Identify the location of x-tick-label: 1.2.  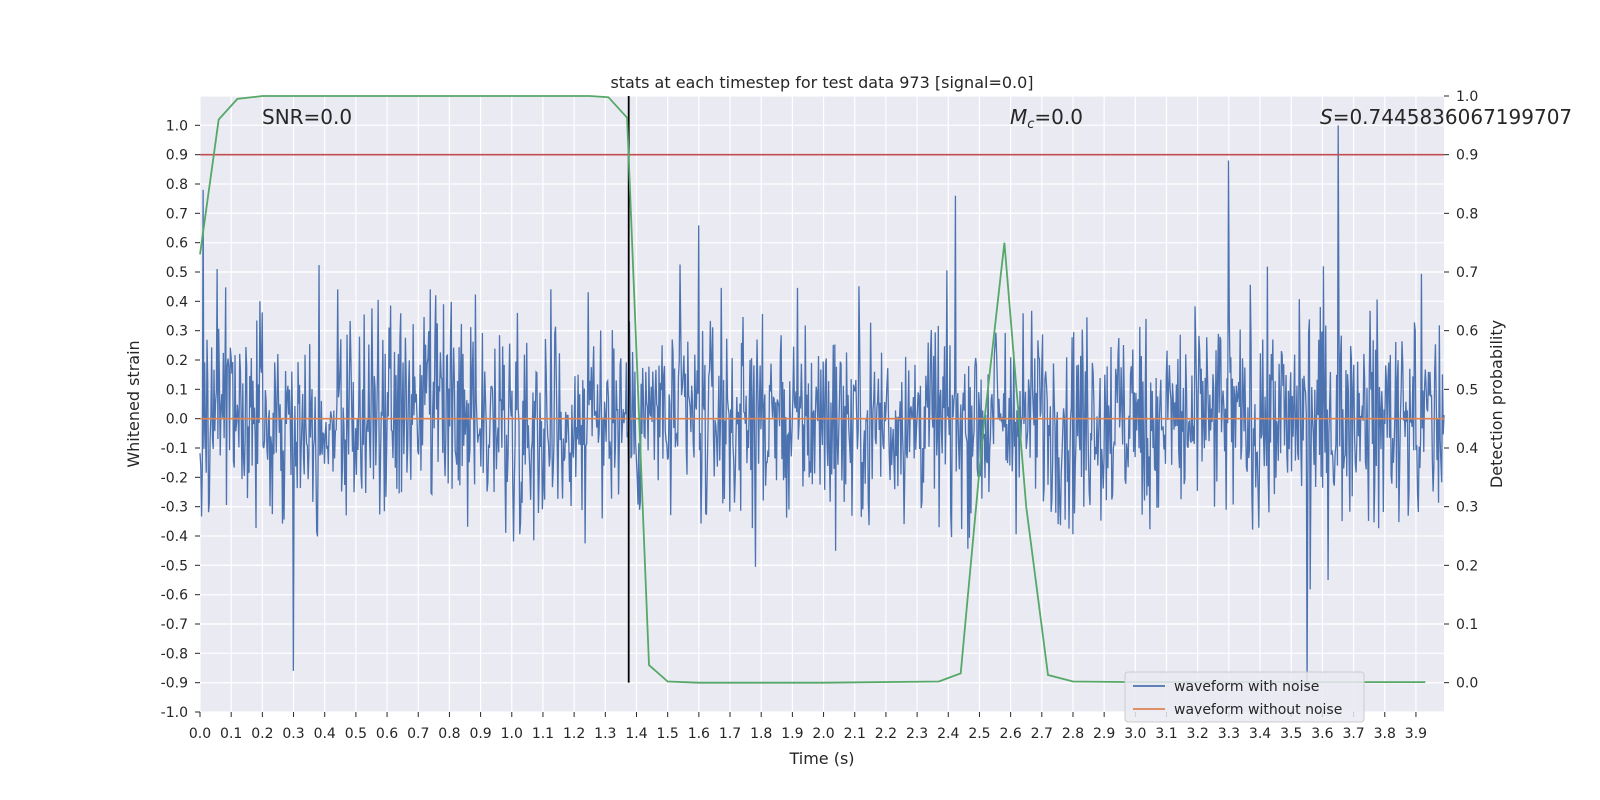
(574, 734).